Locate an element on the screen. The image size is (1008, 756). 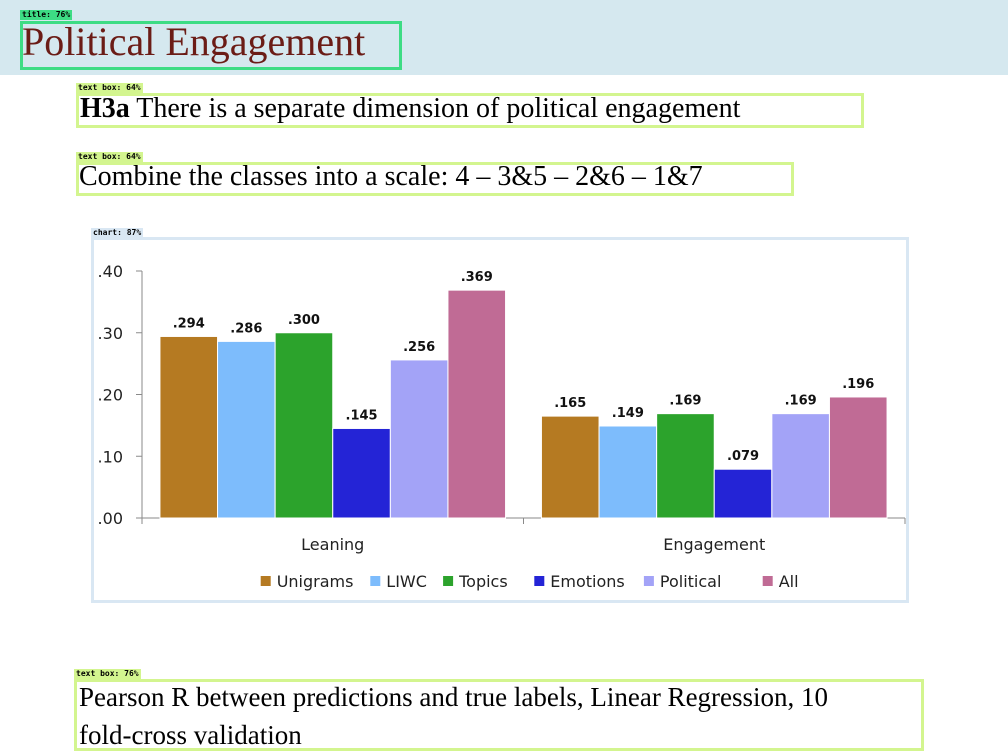
title-detection-box is located at coordinates (211, 45).